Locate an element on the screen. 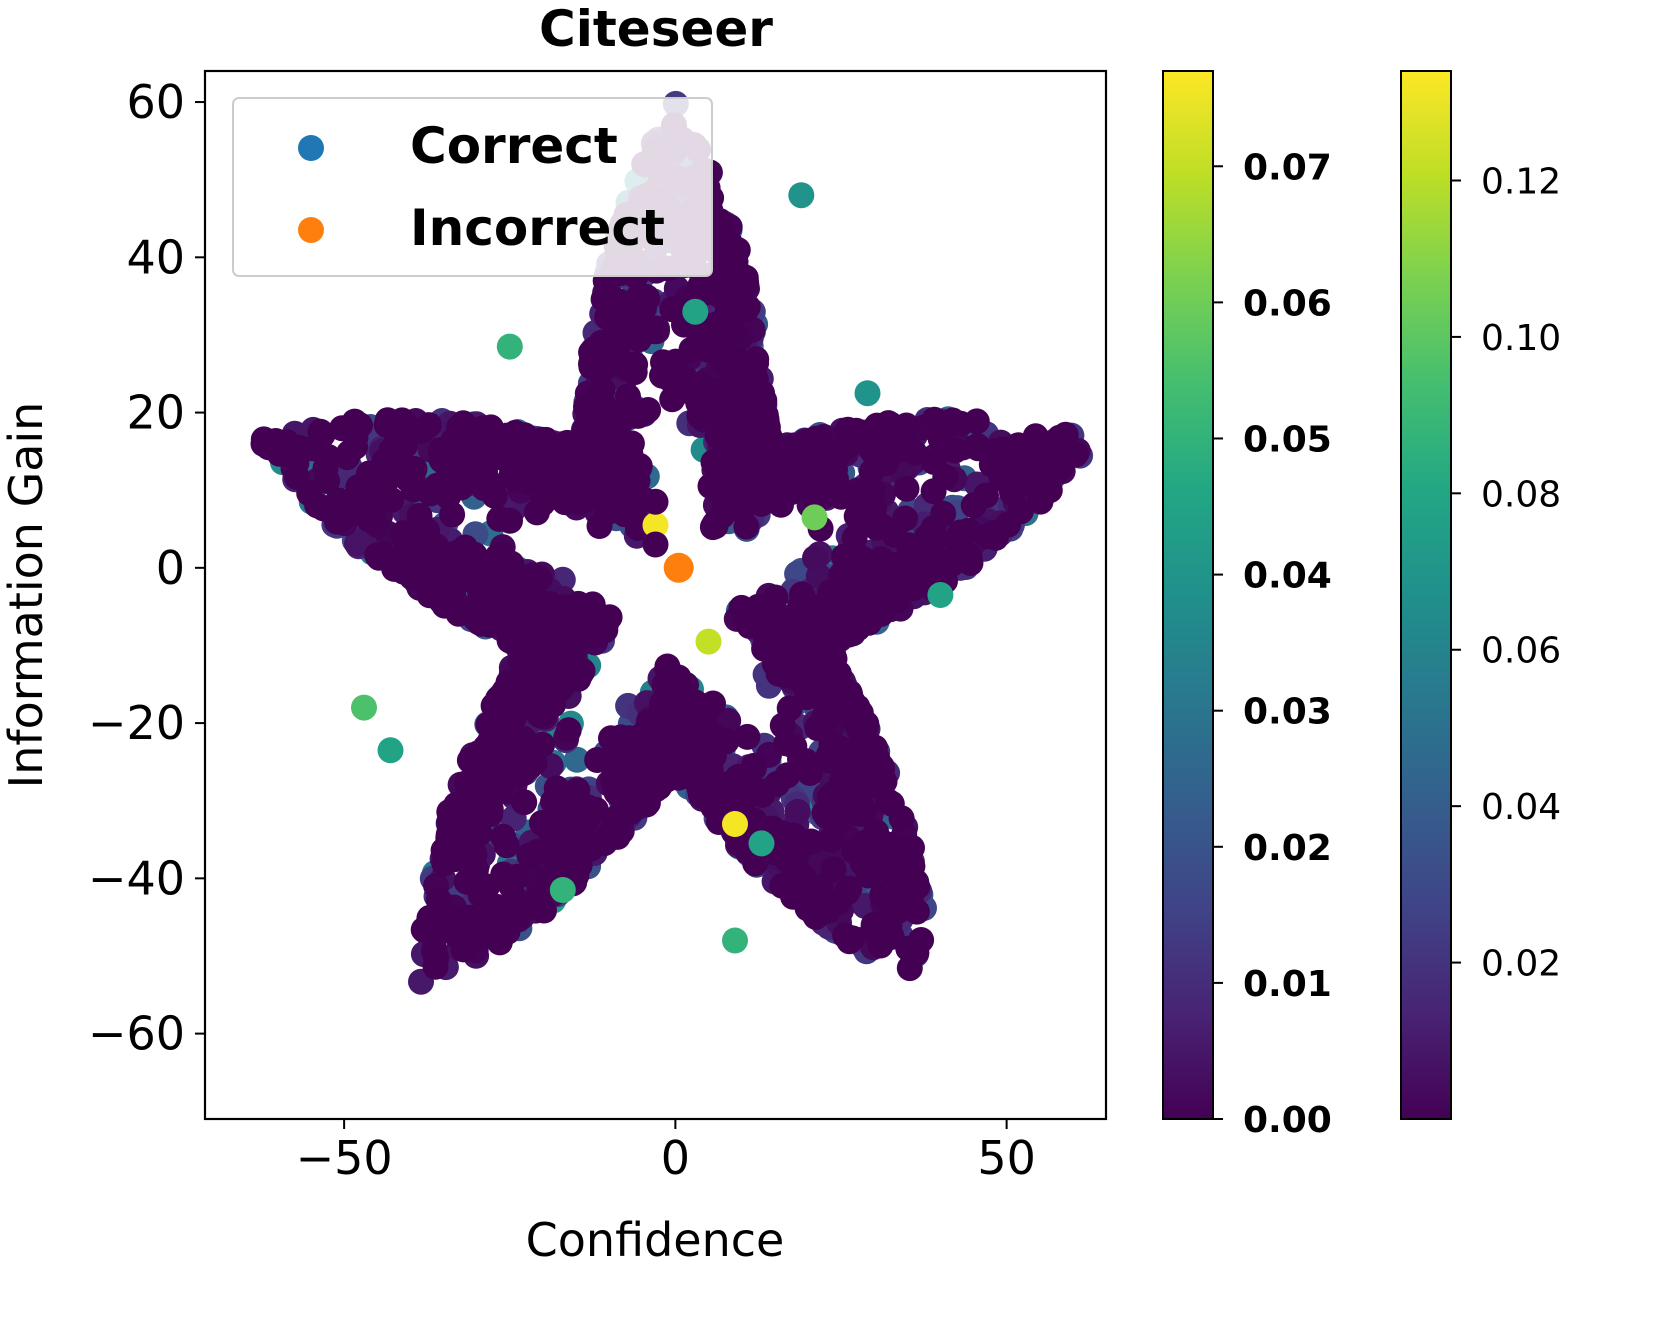 The width and height of the screenshot is (1659, 1338). y-tick-label: 40 is located at coordinates (155, 257).